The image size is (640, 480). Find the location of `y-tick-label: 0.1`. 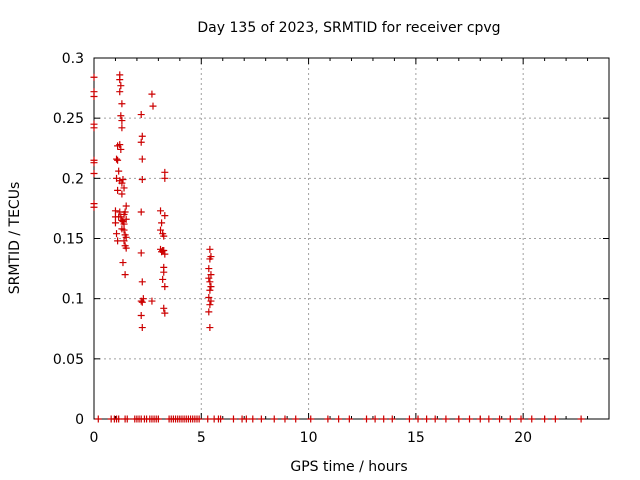

y-tick-label: 0.1 is located at coordinates (73, 300).